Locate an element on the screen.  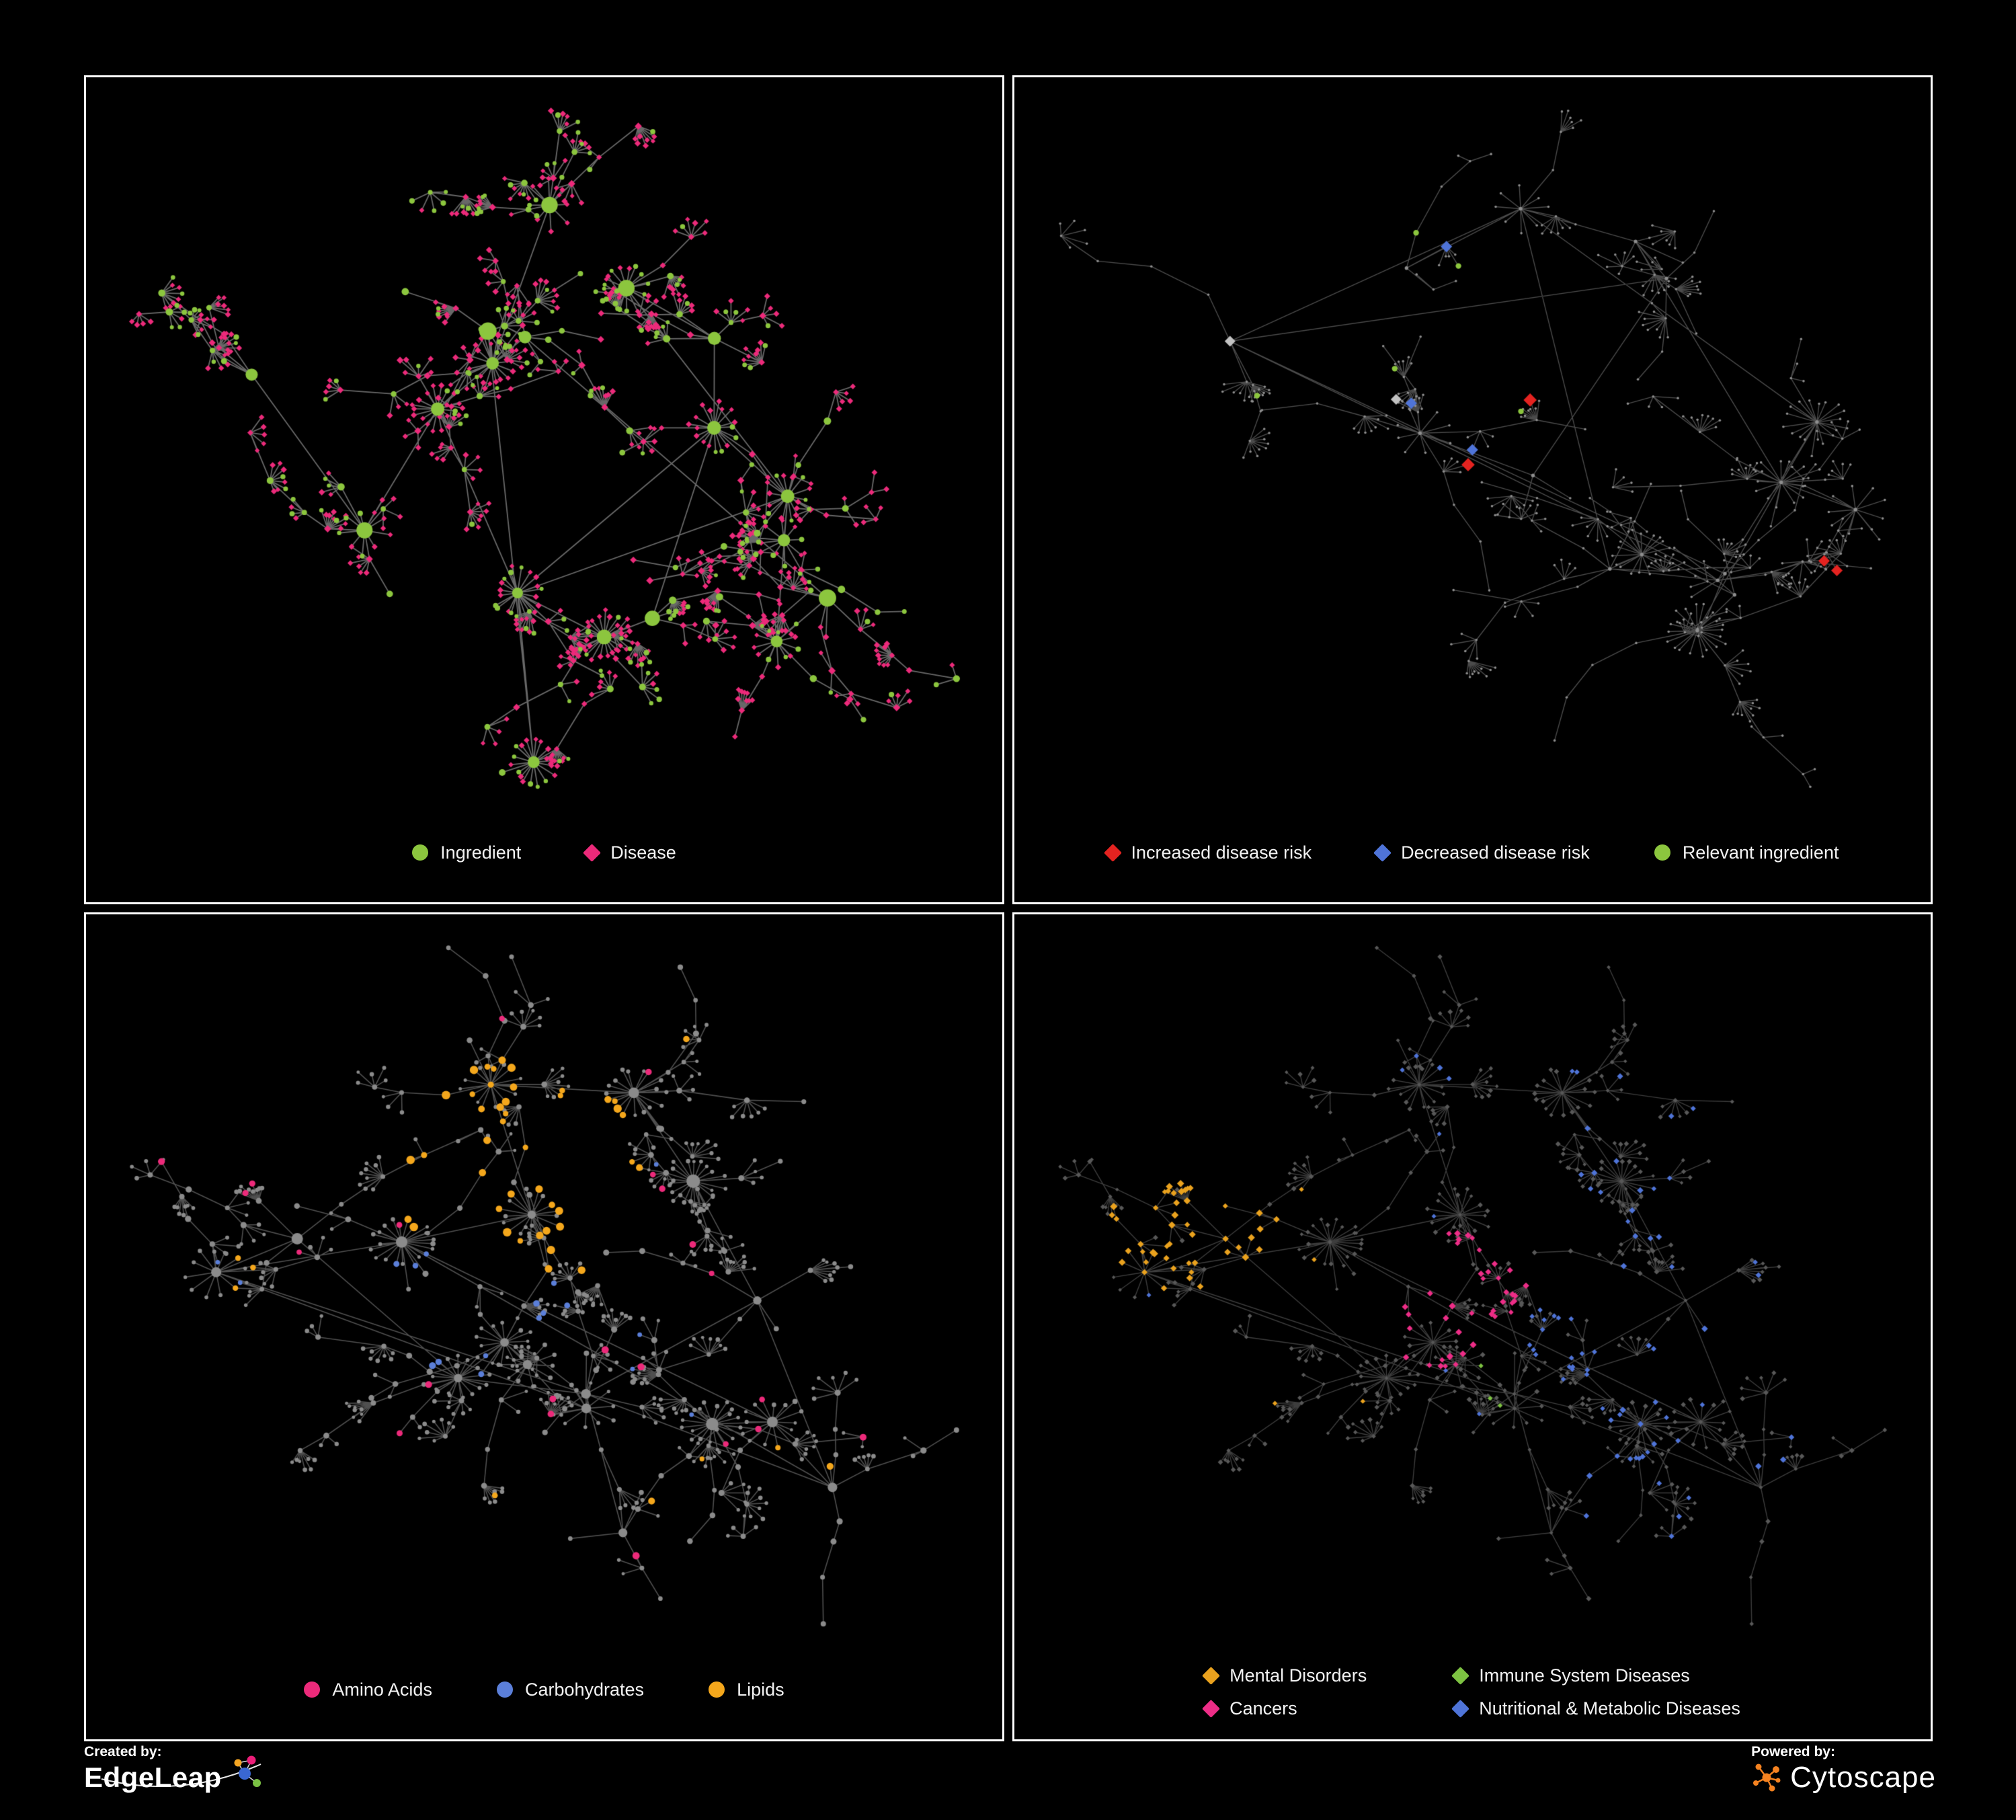
legend-label: Relevant ingredient is located at coordinates (1760, 852).